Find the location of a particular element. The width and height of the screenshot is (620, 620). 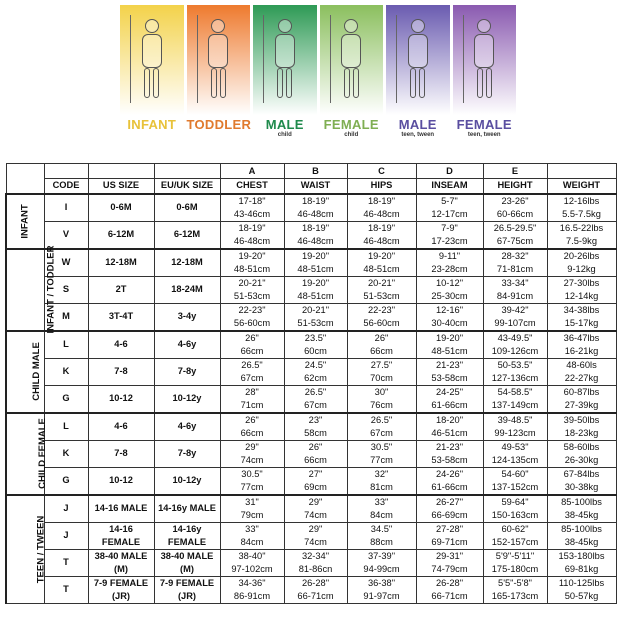

cell-height: 59-64" 150-163cm is located at coordinates (515, 508).